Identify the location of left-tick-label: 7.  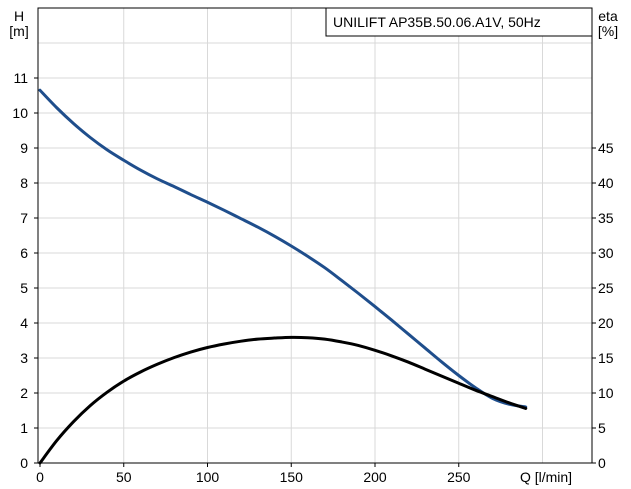
(24, 218).